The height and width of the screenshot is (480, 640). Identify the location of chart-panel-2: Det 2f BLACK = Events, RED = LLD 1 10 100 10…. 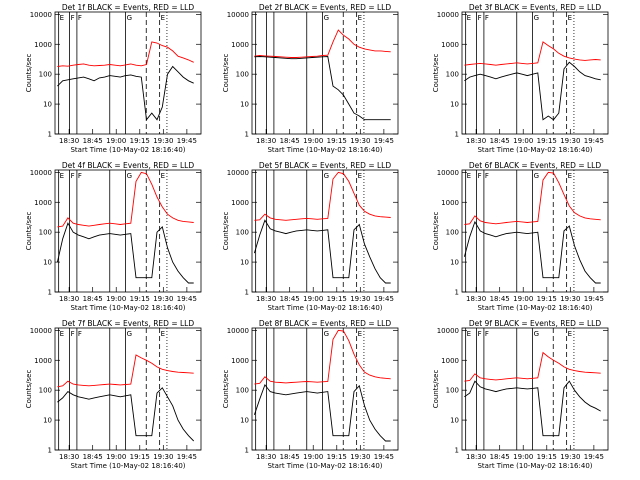
(310, 78).